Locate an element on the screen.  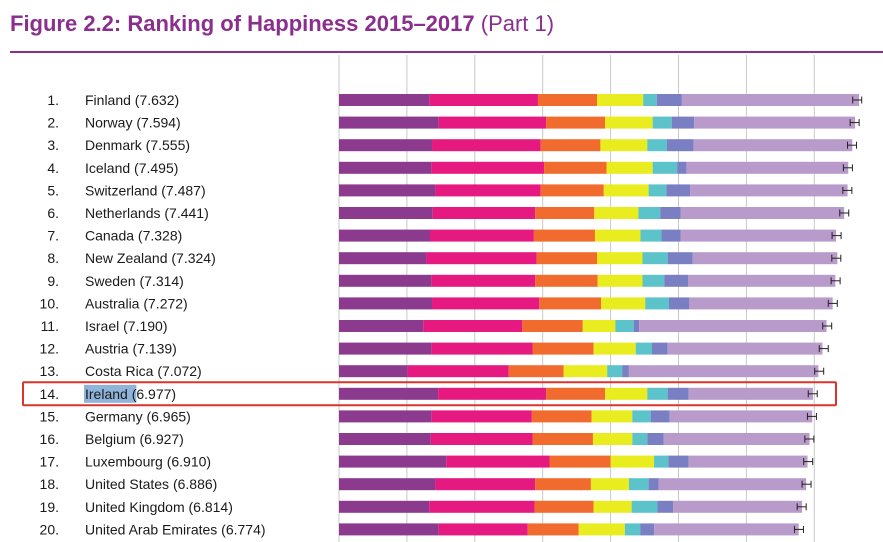
country-label: Switzerland (7.487) is located at coordinates (145, 190).